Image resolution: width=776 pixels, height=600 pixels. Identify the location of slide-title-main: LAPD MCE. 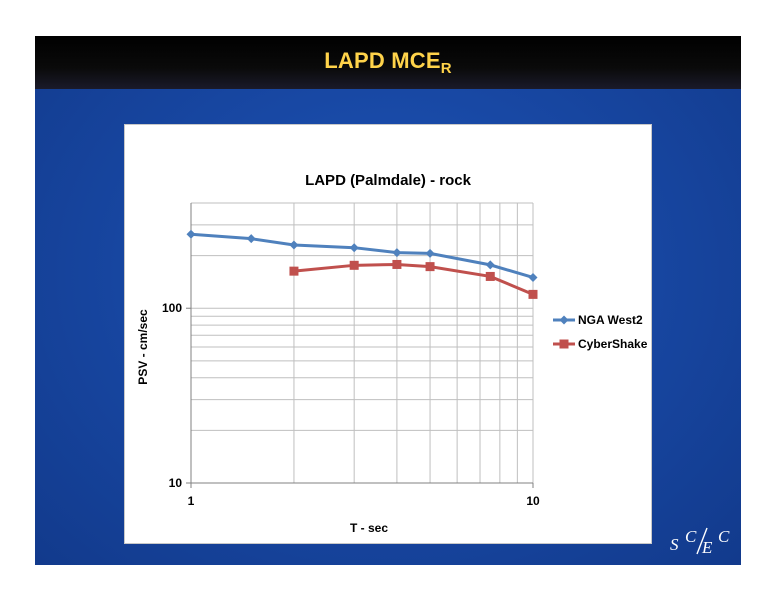
(382, 60).